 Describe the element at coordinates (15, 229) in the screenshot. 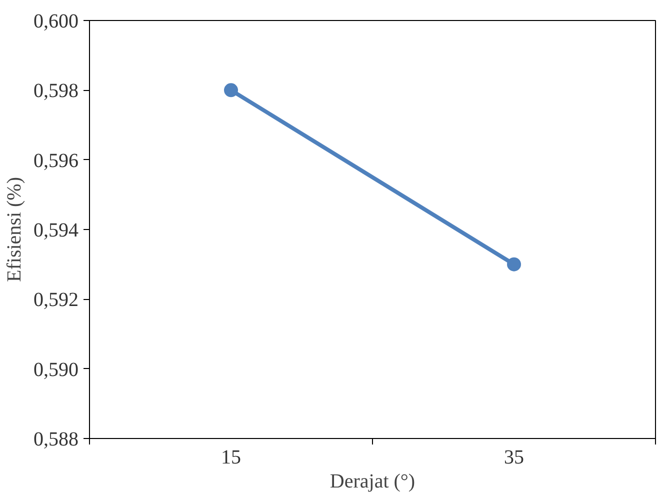

I see `y-axis-title: Efisiensi (%)` at that location.